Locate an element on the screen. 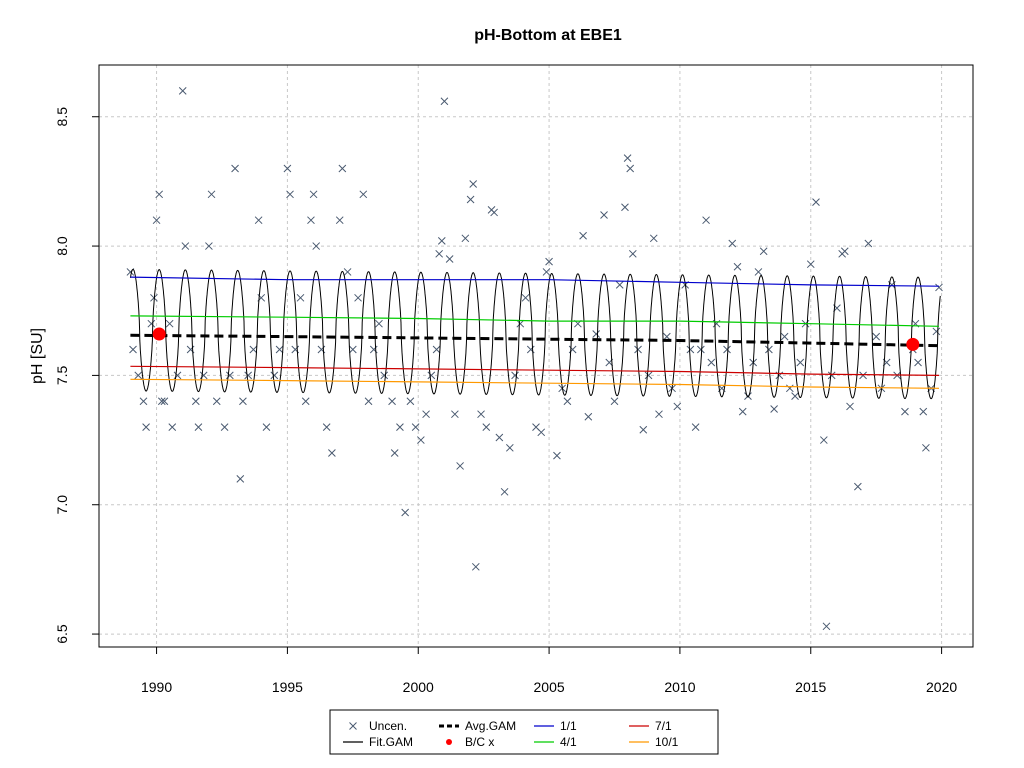  legend-symbol-uncensored is located at coordinates (353, 726).